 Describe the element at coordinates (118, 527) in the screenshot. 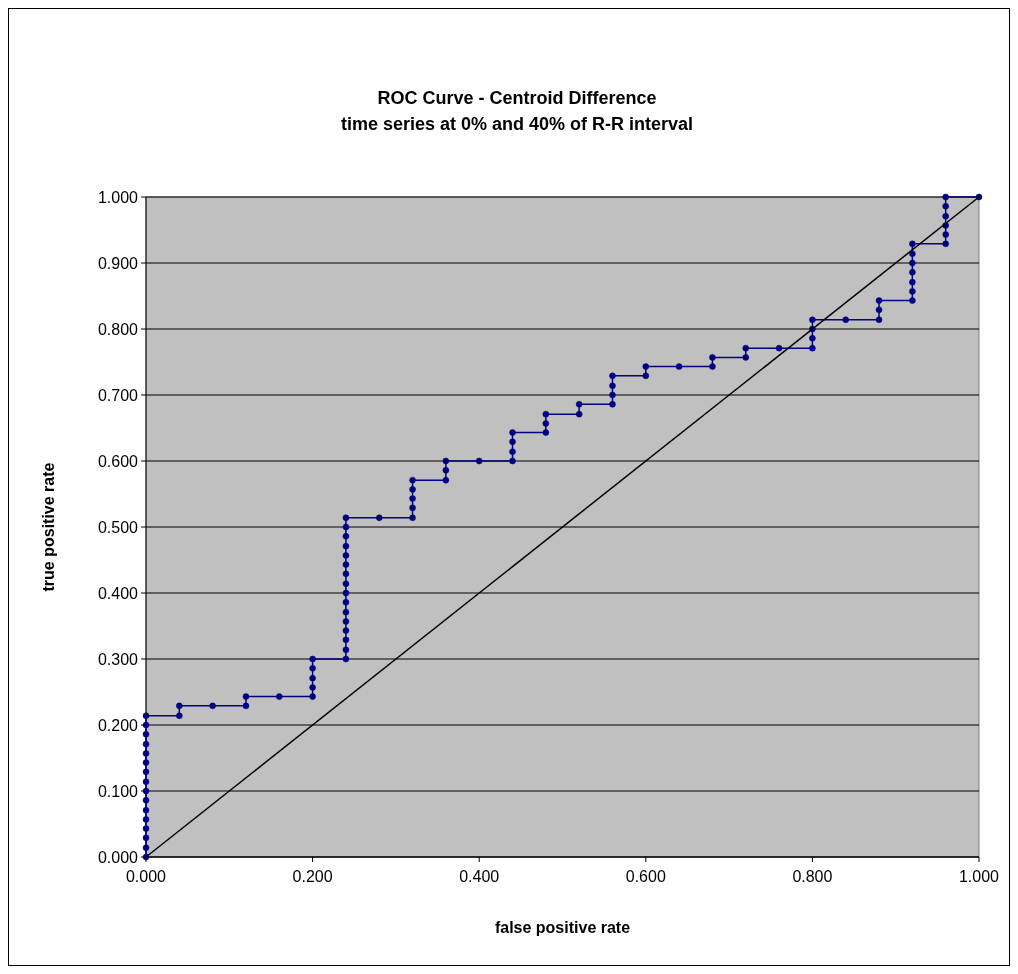

I see `y-tick-label: 0.500` at that location.